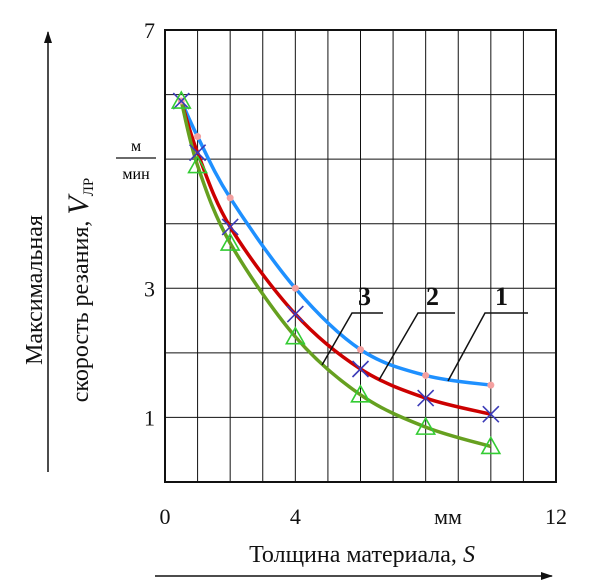 Image resolution: width=590 pixels, height=582 pixels. Describe the element at coordinates (136, 146) in the screenshot. I see `y-unit-numerator: м` at that location.